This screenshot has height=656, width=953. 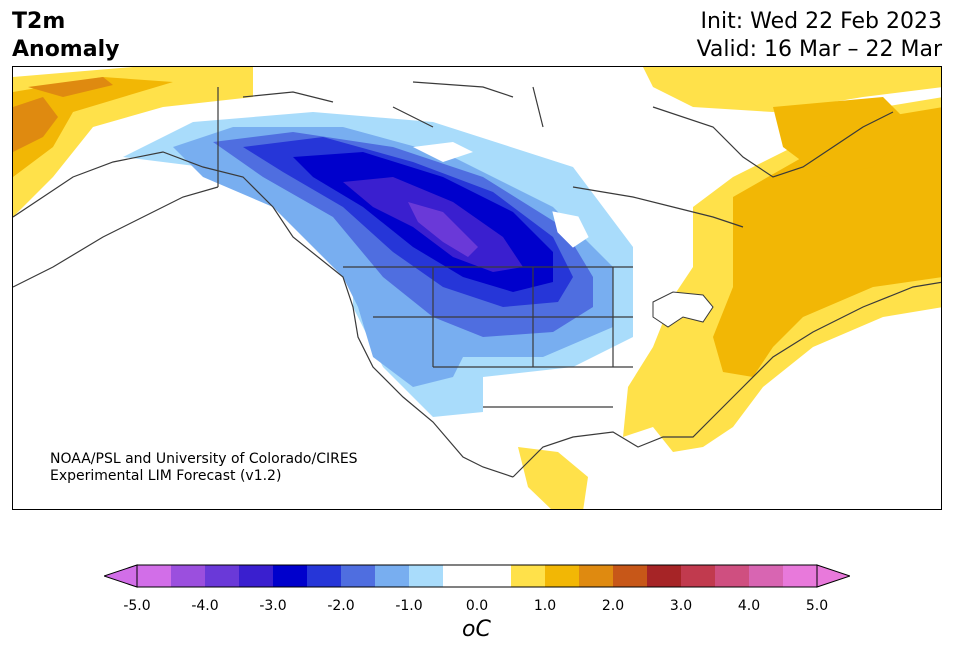 I want to click on warm-hot-alaska2, so click(x=70, y=87).